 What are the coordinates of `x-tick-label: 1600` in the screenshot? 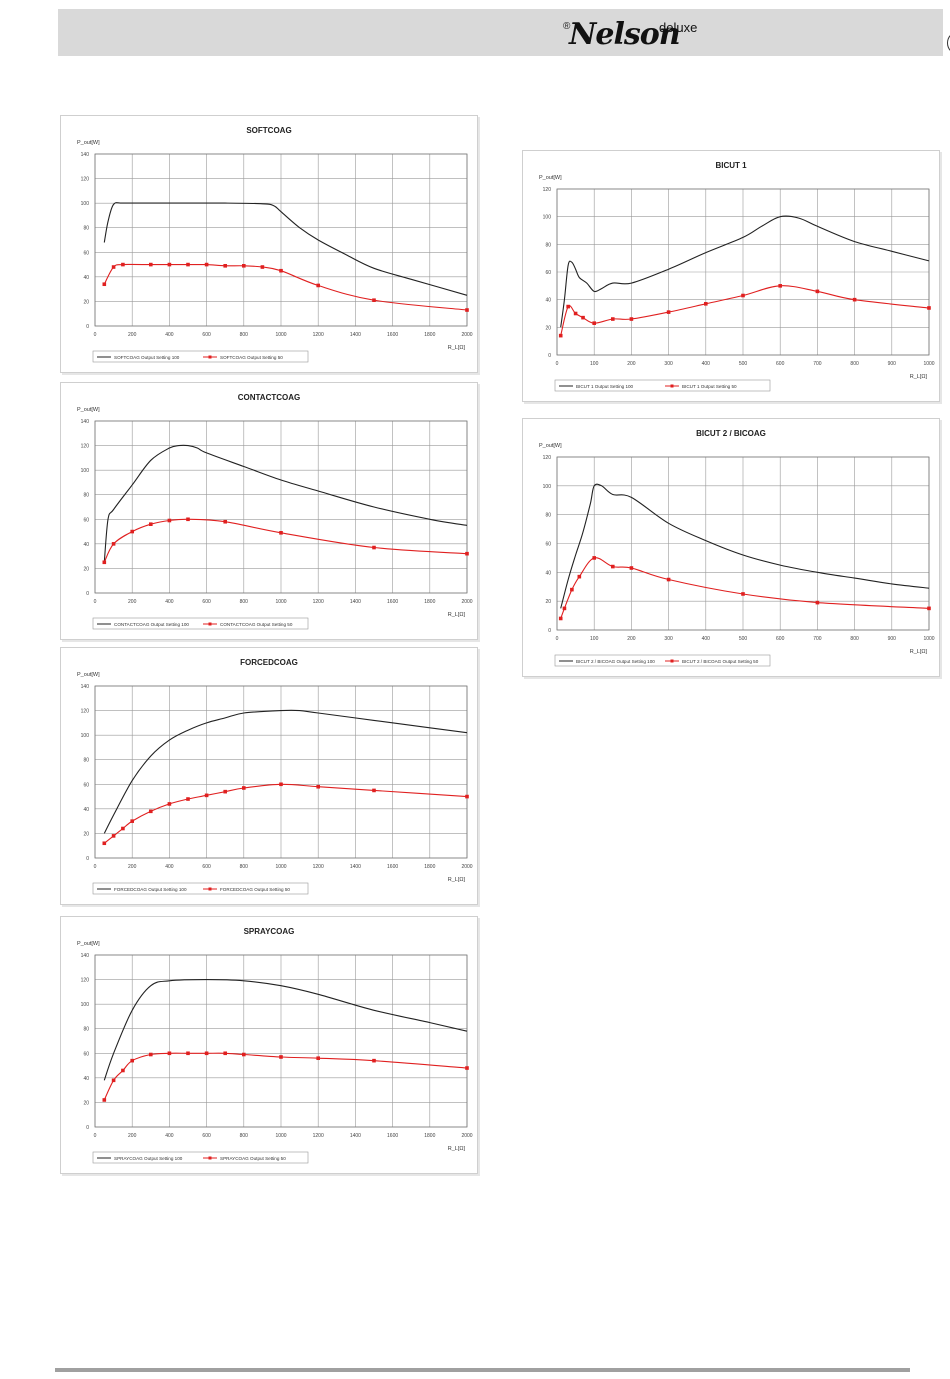 It's located at (392, 867).